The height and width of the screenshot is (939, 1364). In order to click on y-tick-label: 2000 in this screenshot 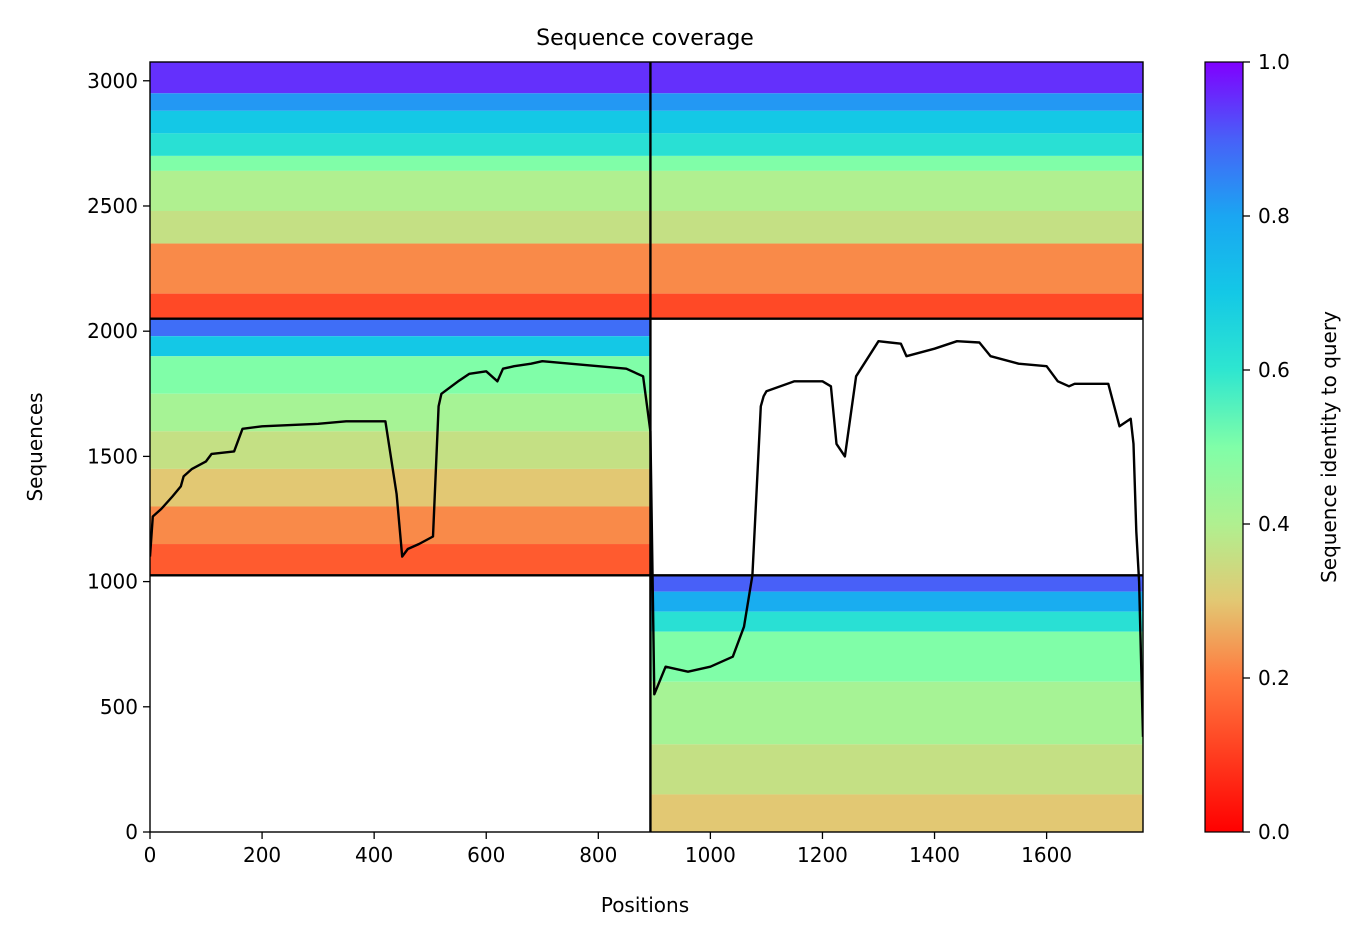, I will do `click(112, 331)`.